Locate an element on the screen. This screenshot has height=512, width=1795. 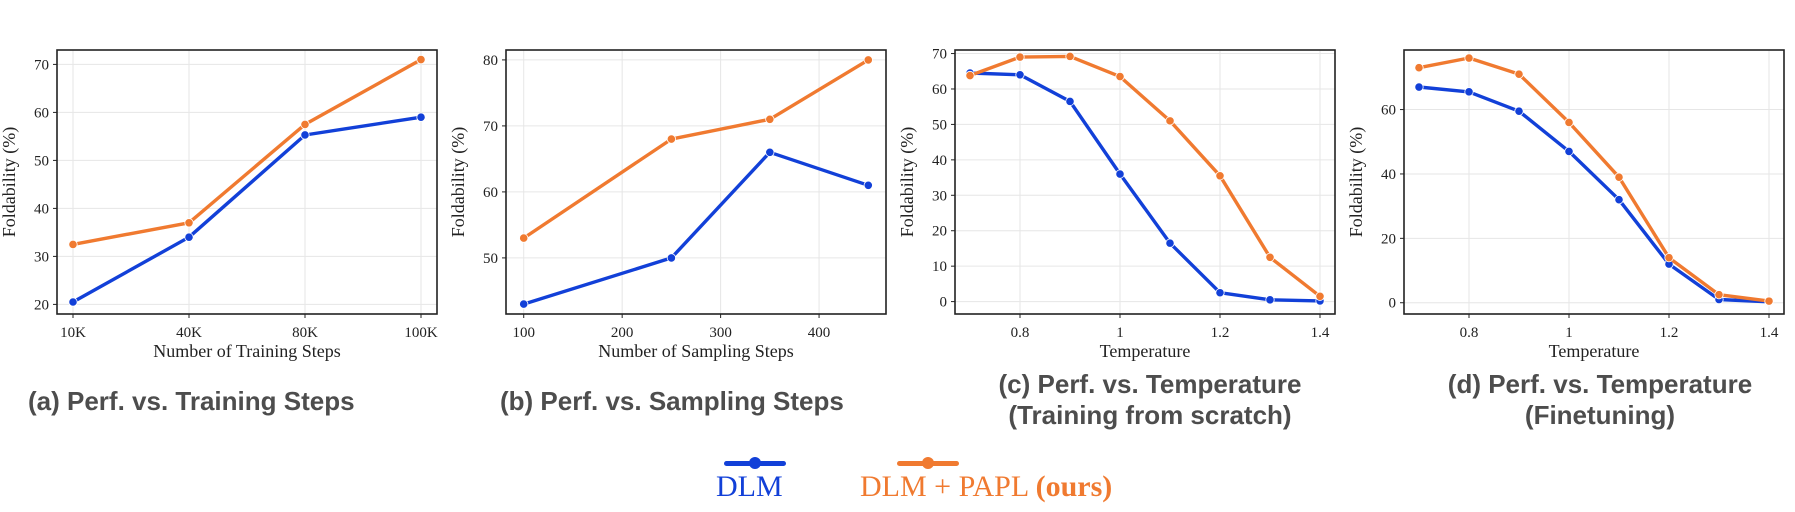
caption-a: (a) Perf. vs. Training Steps is located at coordinates (191, 401).